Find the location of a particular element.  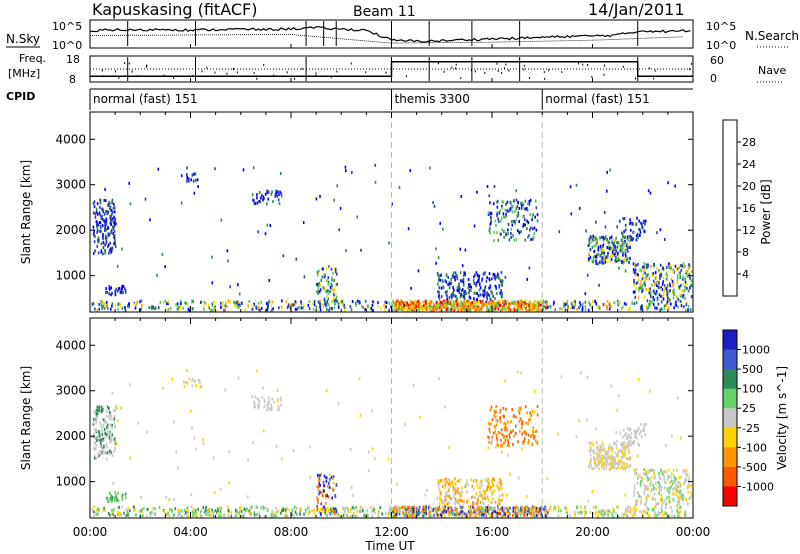

colorbar-swatch is located at coordinates (730, 476).